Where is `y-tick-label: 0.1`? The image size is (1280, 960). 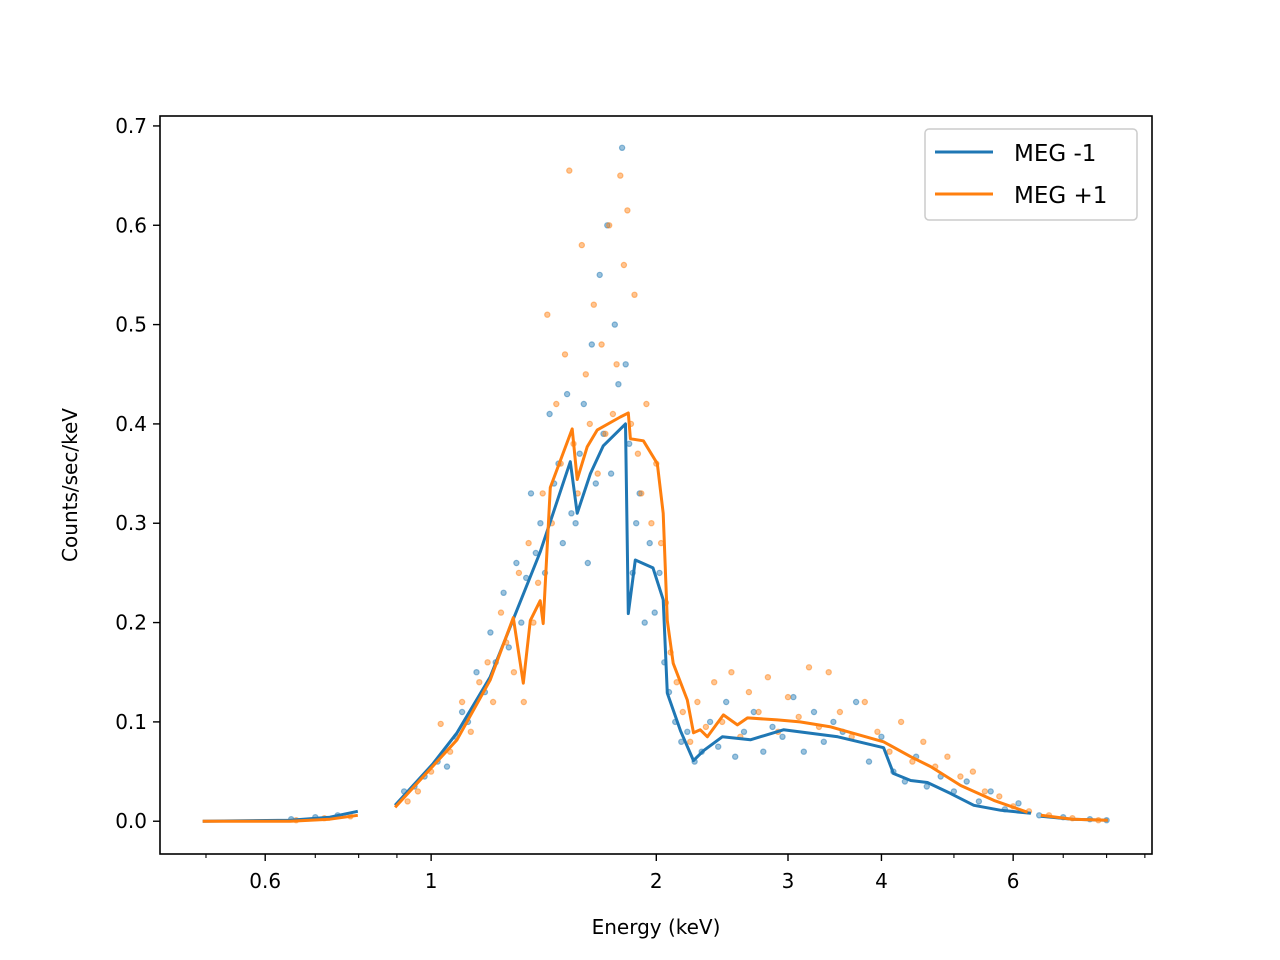 y-tick-label: 0.1 is located at coordinates (131, 722).